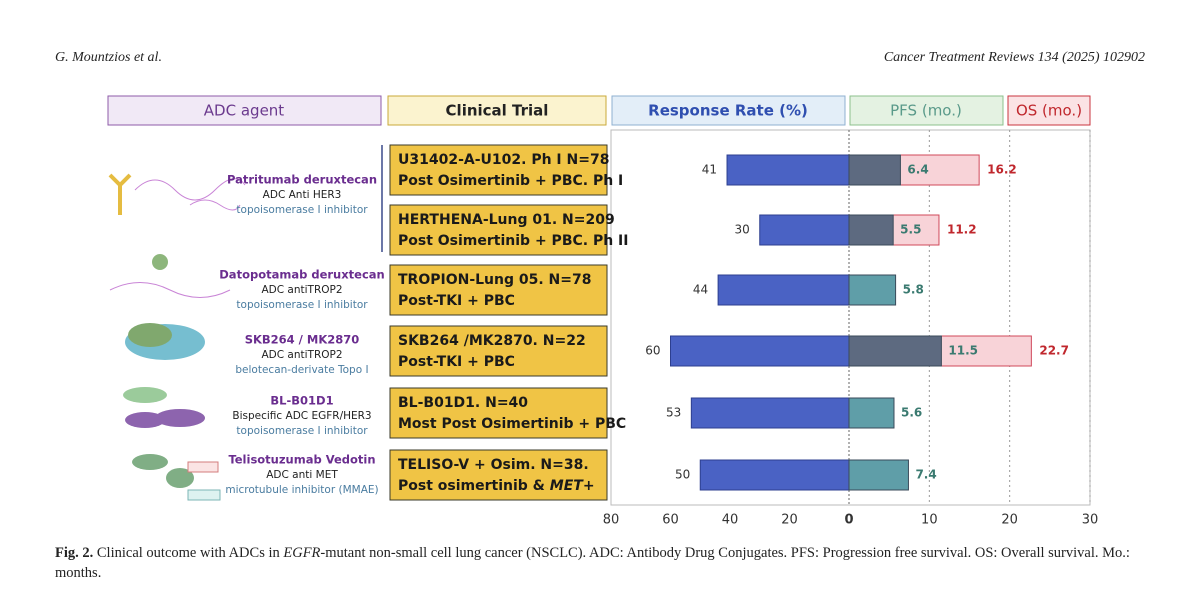  What do you see at coordinates (700, 290) in the screenshot?
I see `data-label: 44` at bounding box center [700, 290].